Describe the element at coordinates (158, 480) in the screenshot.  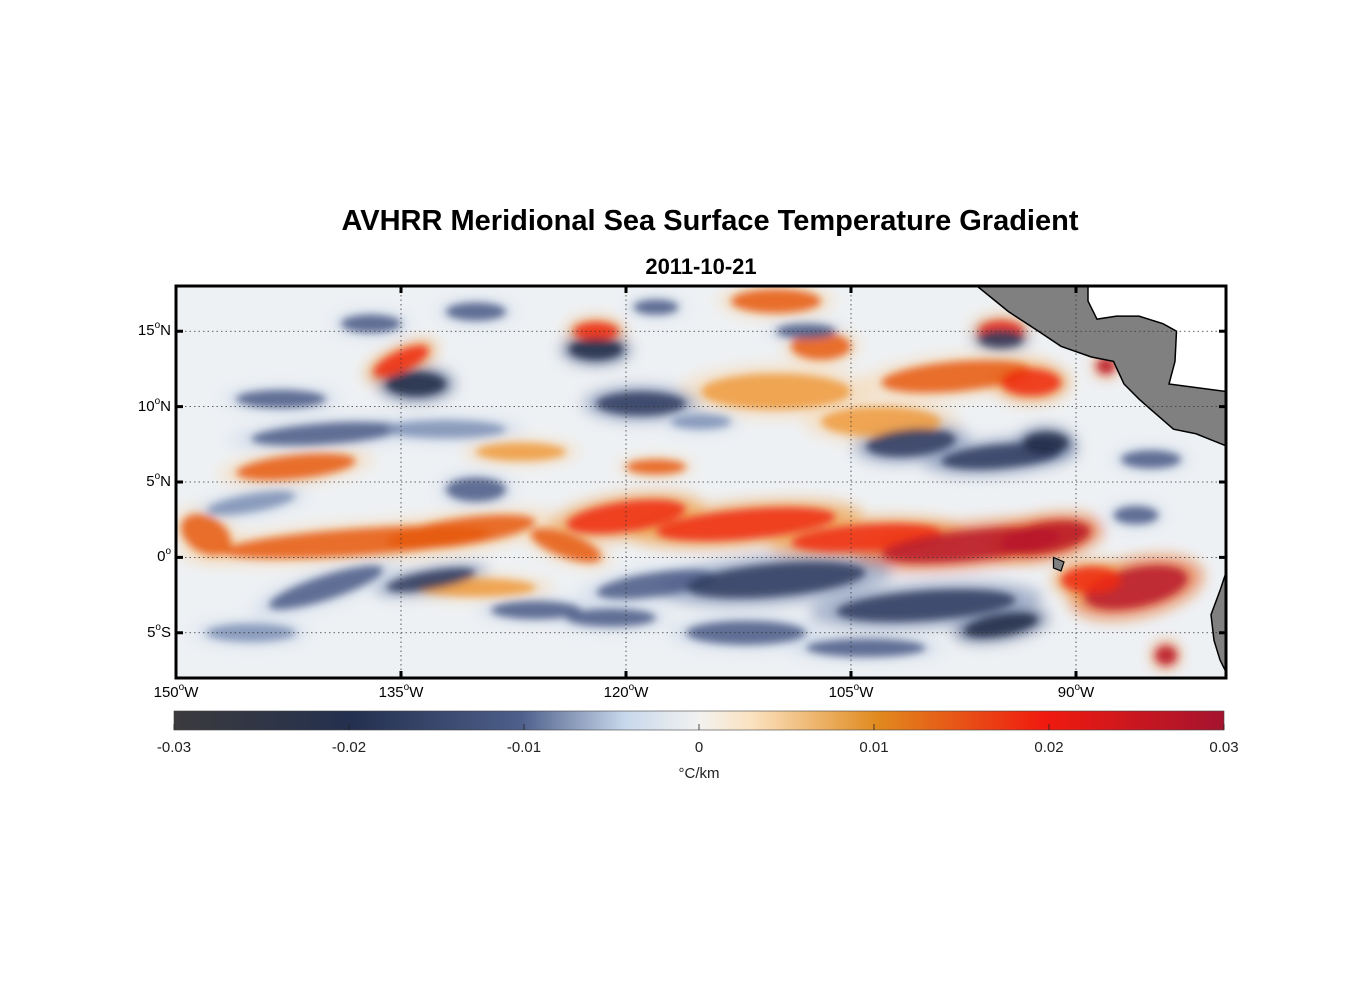
I see `lat-tick-label: 5oN` at that location.